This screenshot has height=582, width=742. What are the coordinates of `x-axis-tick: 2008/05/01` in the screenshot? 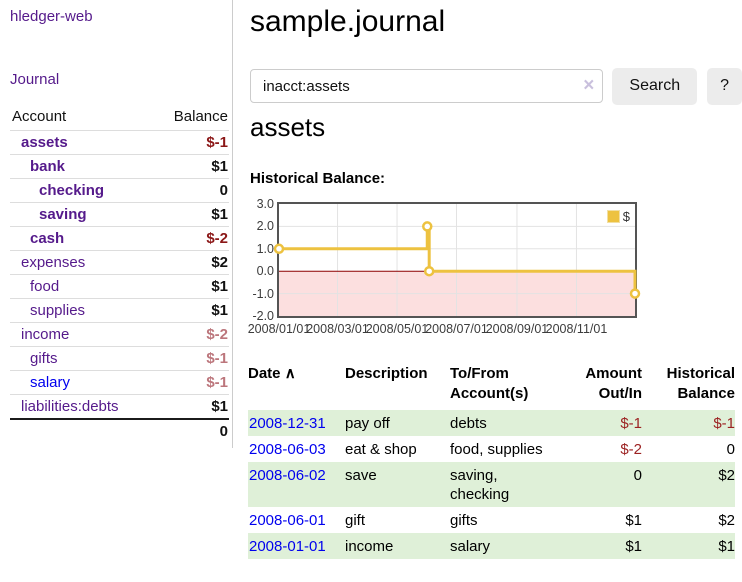 It's located at (397, 329).